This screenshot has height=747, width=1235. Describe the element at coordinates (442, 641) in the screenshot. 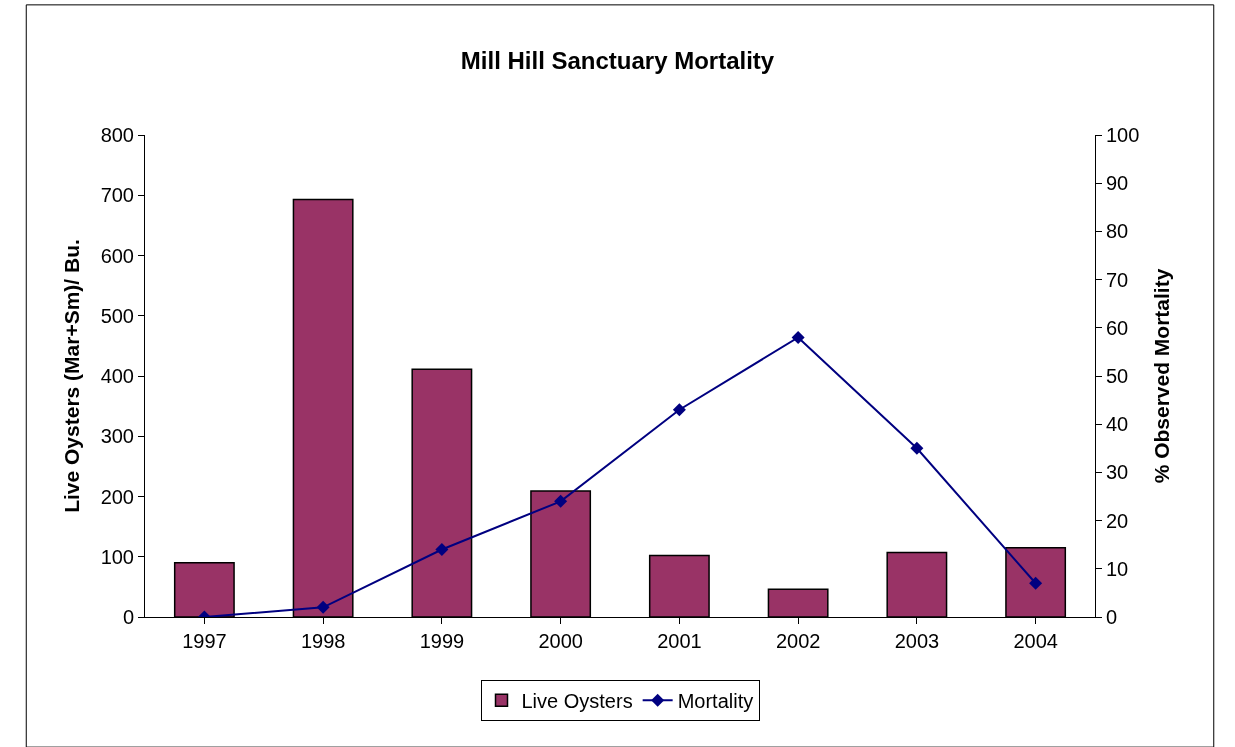

I see `x-tick-label: 1999` at that location.